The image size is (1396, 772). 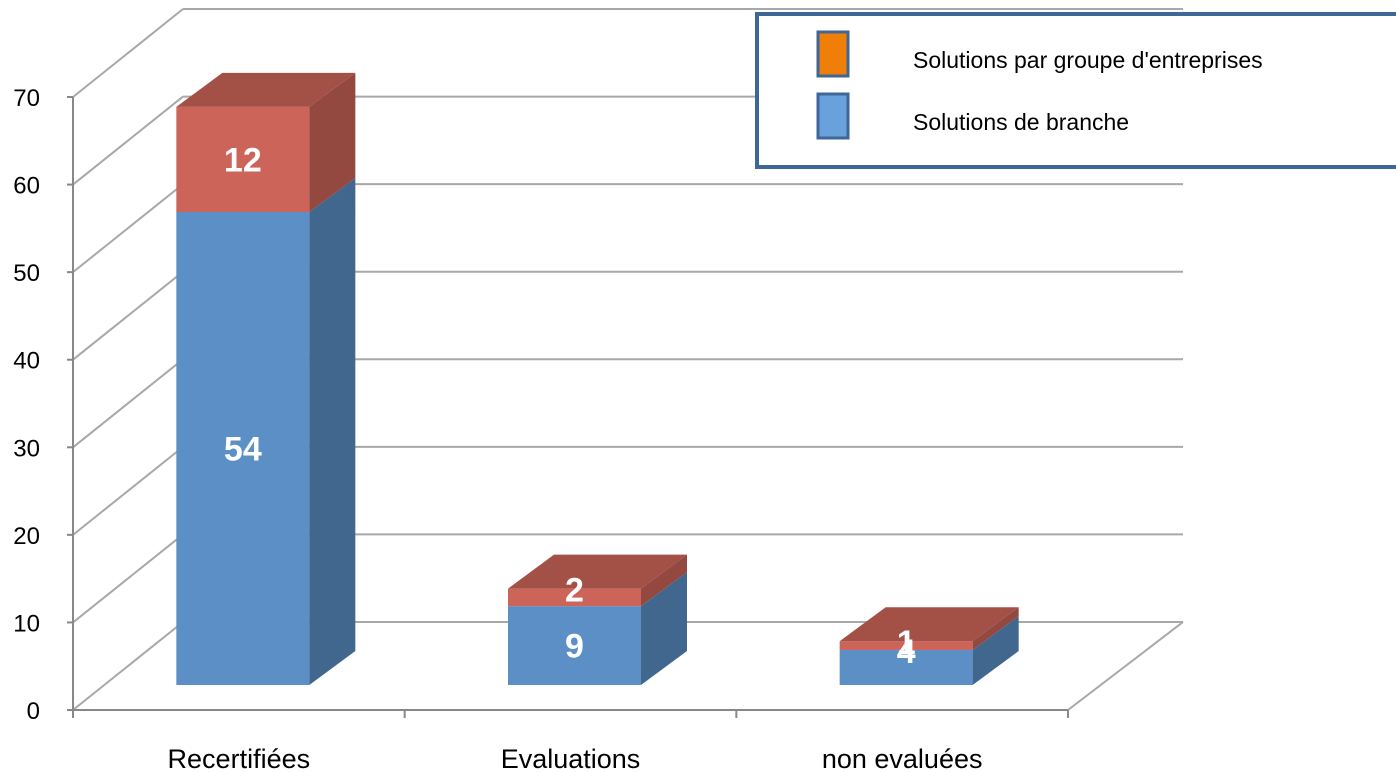 What do you see at coordinates (906, 652) in the screenshot?
I see `data-label: 4` at bounding box center [906, 652].